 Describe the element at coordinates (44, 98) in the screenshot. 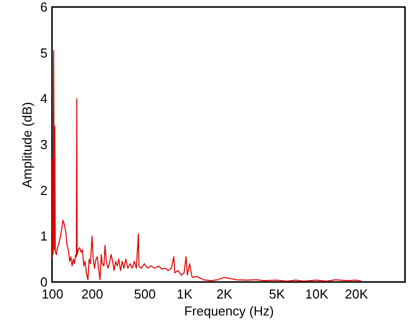

I see `y-tick-label: 4` at that location.